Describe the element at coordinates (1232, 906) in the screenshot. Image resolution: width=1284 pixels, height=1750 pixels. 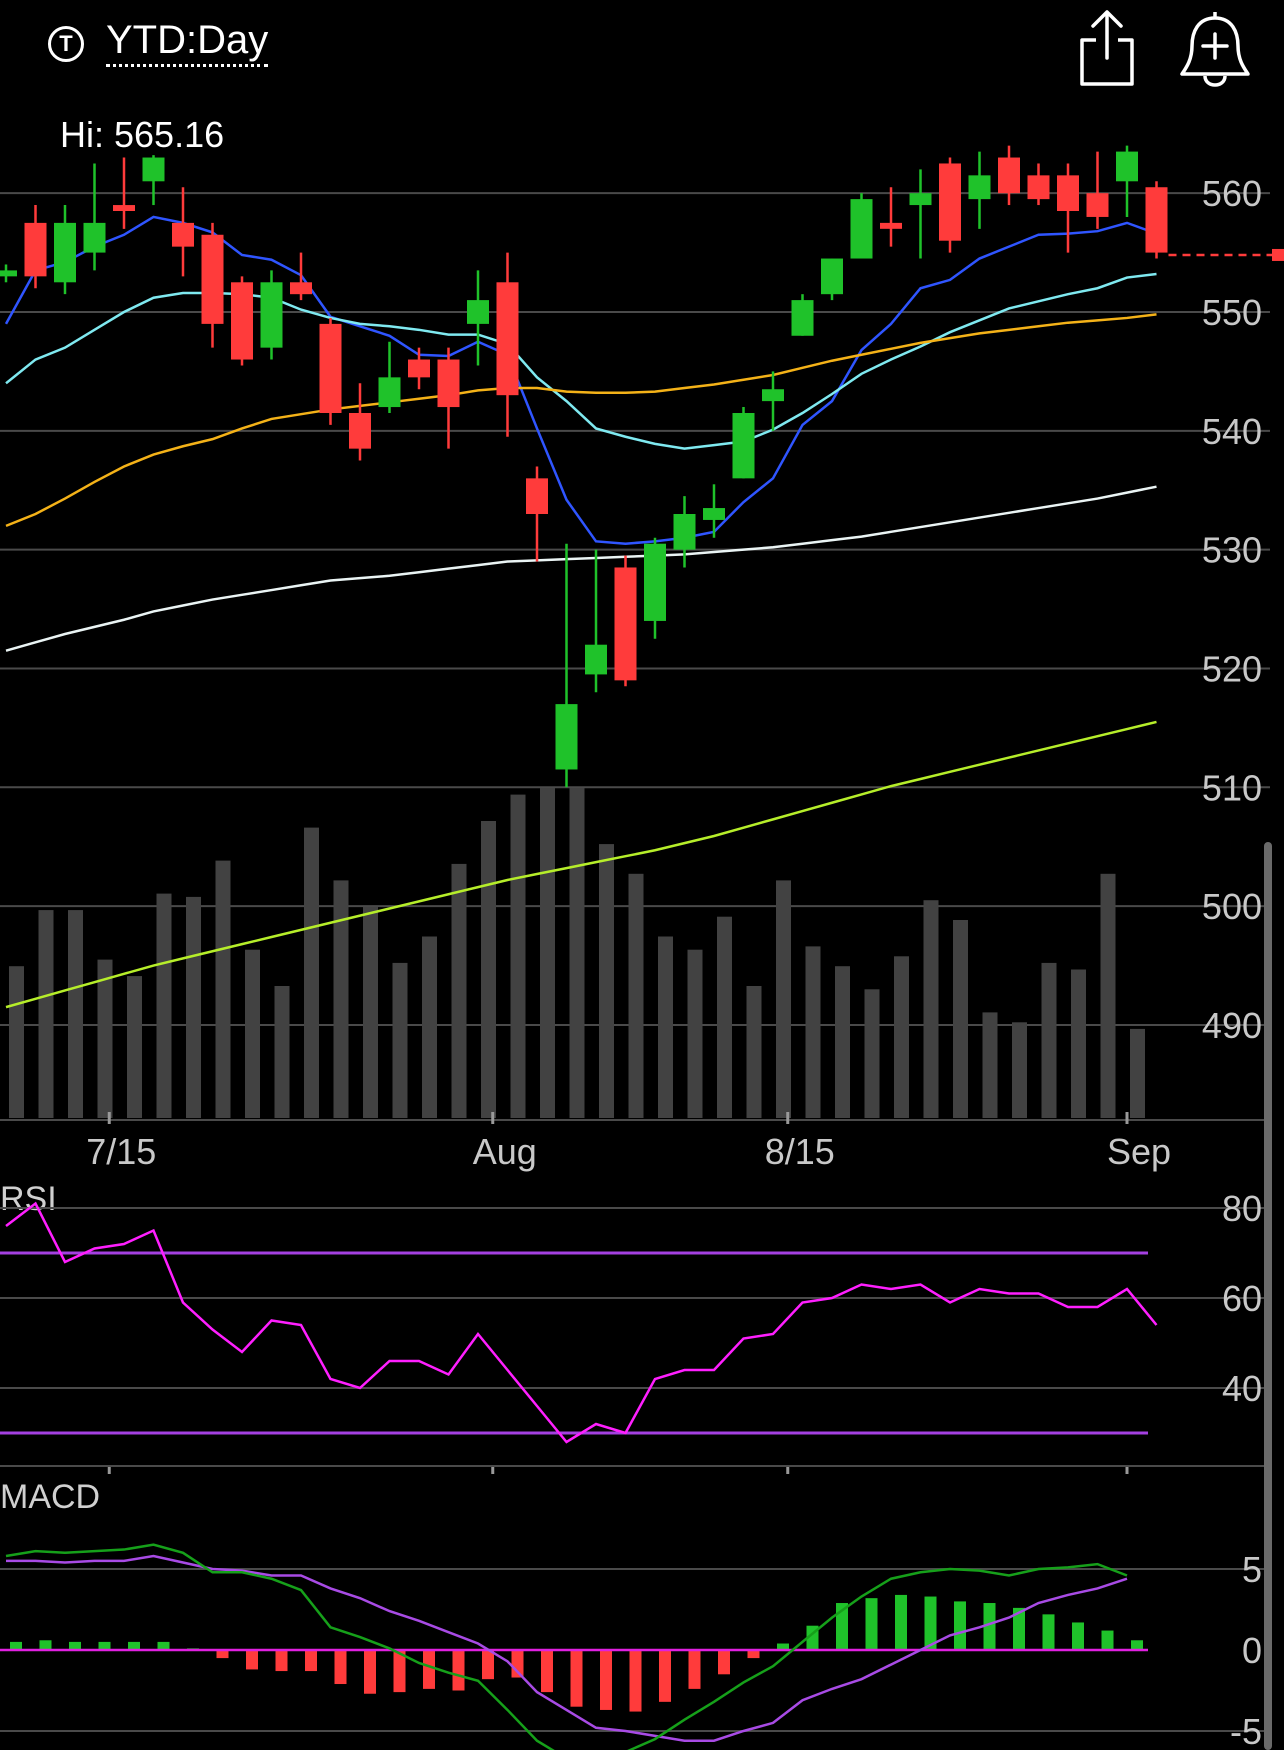
I see `price-tick-label: 500` at that location.